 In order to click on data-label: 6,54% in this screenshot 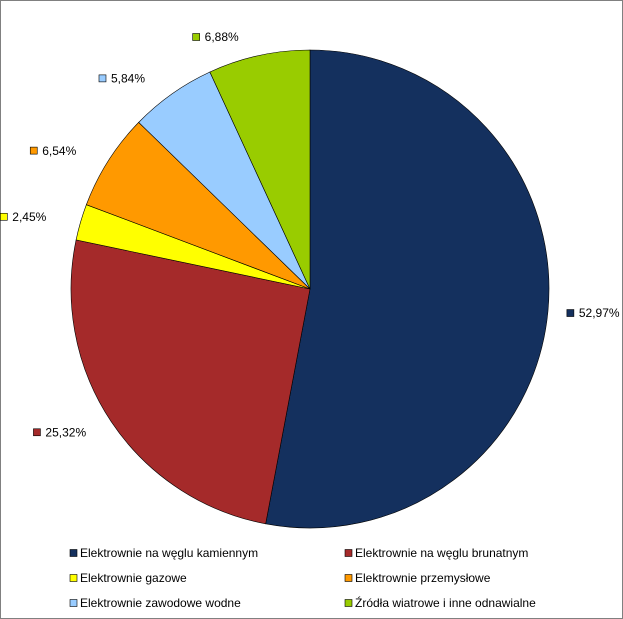, I will do `click(59, 151)`.